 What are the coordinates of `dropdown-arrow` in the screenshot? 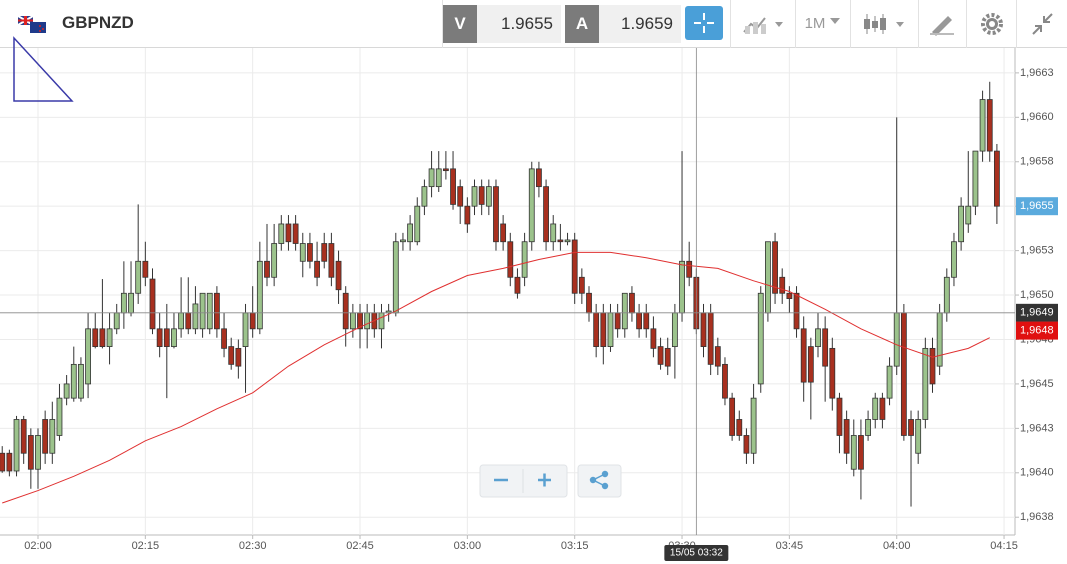 It's located at (835, 21).